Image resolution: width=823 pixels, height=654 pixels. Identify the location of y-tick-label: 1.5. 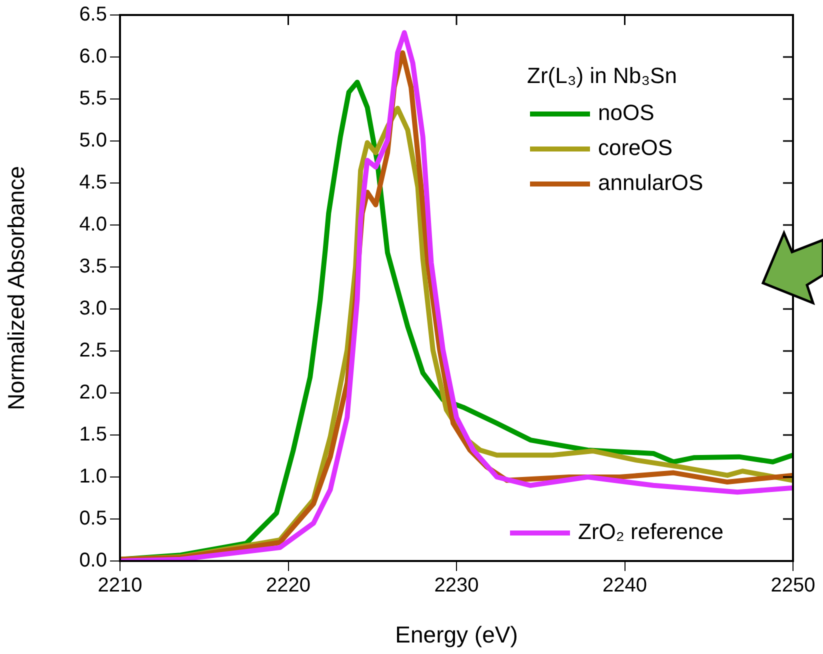
(93, 435).